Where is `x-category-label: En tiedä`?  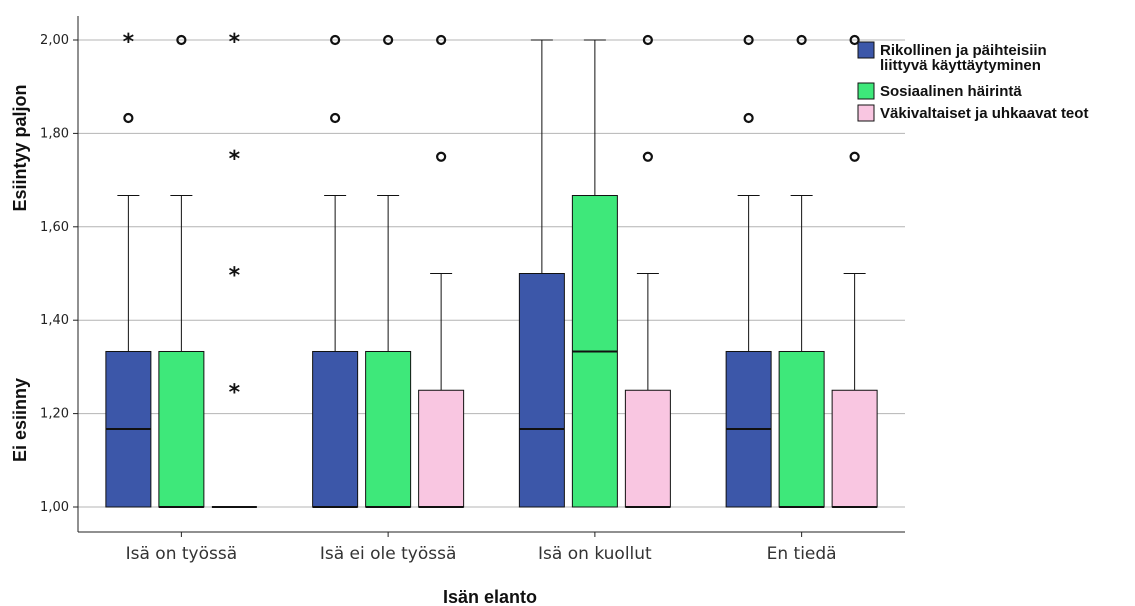
x-category-label: En tiedä is located at coordinates (802, 554).